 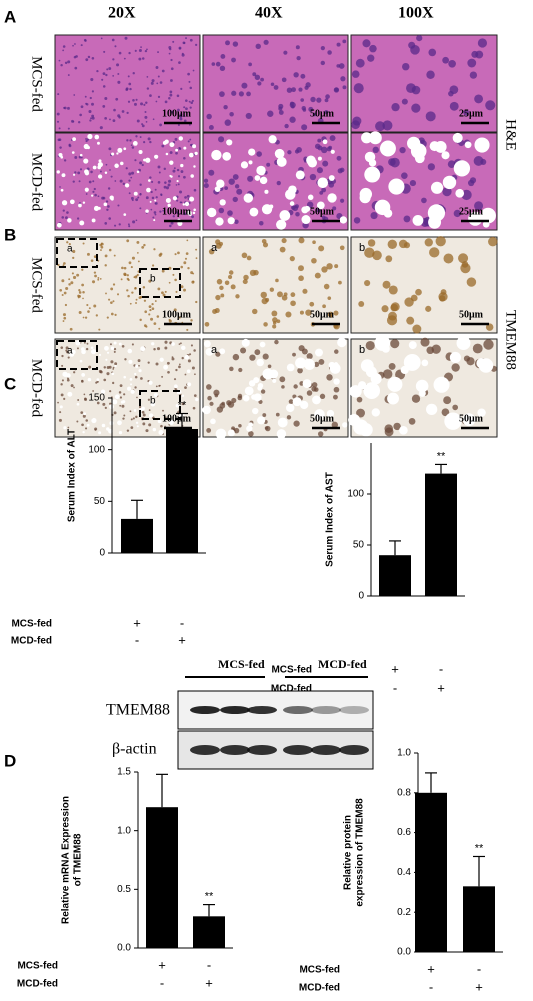 What do you see at coordinates (10, 383) in the screenshot?
I see `panel-label: C` at bounding box center [10, 383].